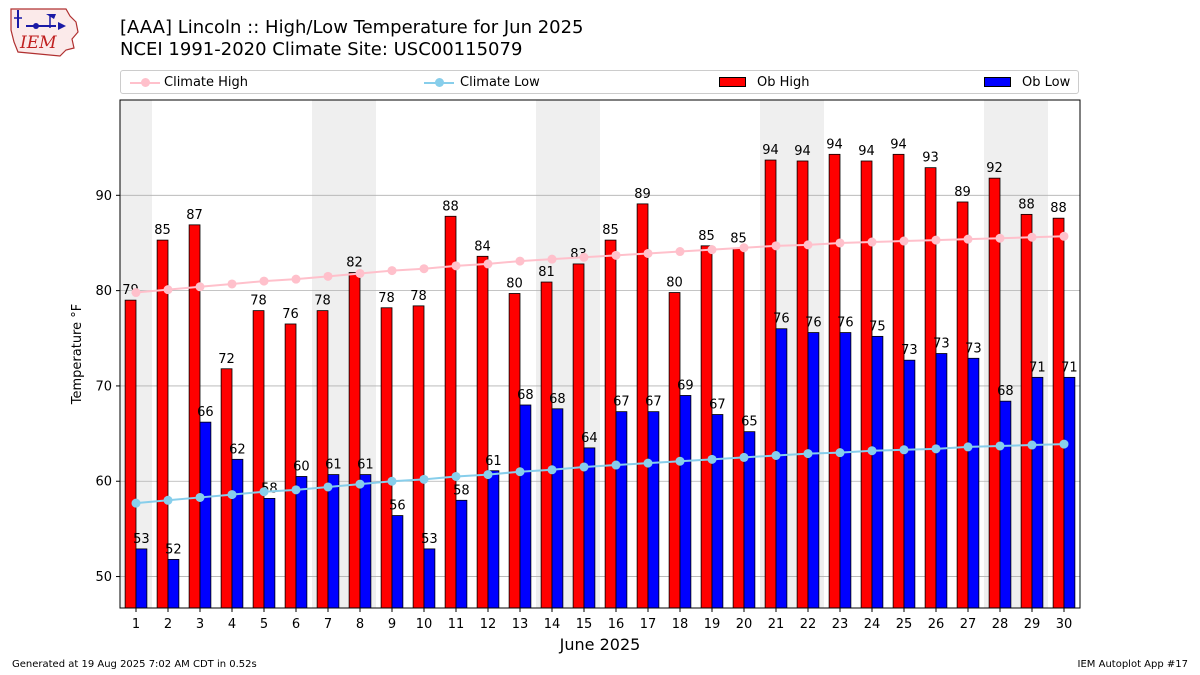 This screenshot has height=675, width=1200. What do you see at coordinates (103, 482) in the screenshot?
I see `y-tick-label: 60` at bounding box center [103, 482].